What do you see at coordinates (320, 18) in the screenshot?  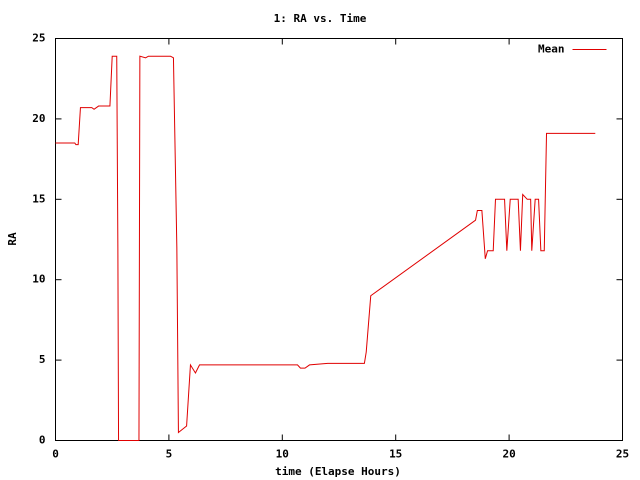 I see `chart-title: 1: RA vs. Time` at bounding box center [320, 18].